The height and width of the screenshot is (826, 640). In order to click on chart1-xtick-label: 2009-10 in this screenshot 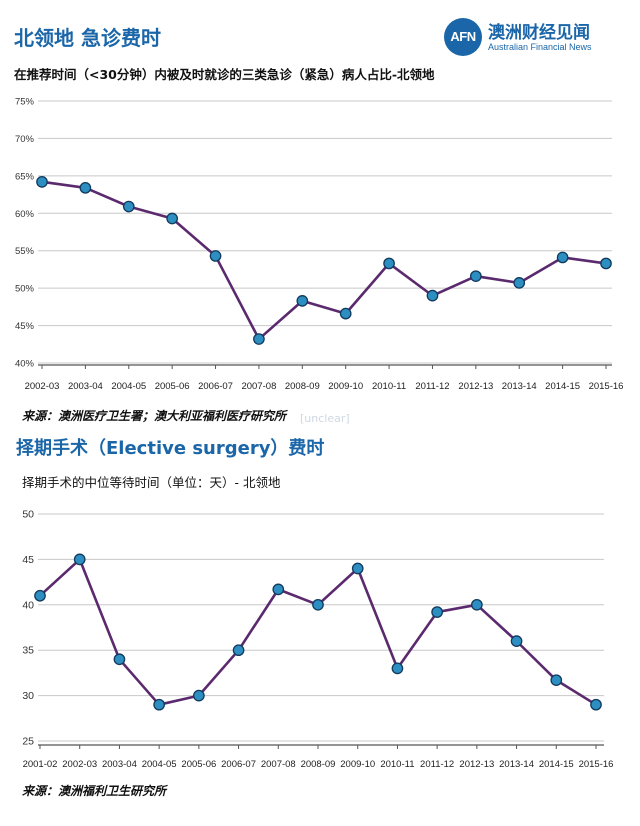, I will do `click(345, 386)`.